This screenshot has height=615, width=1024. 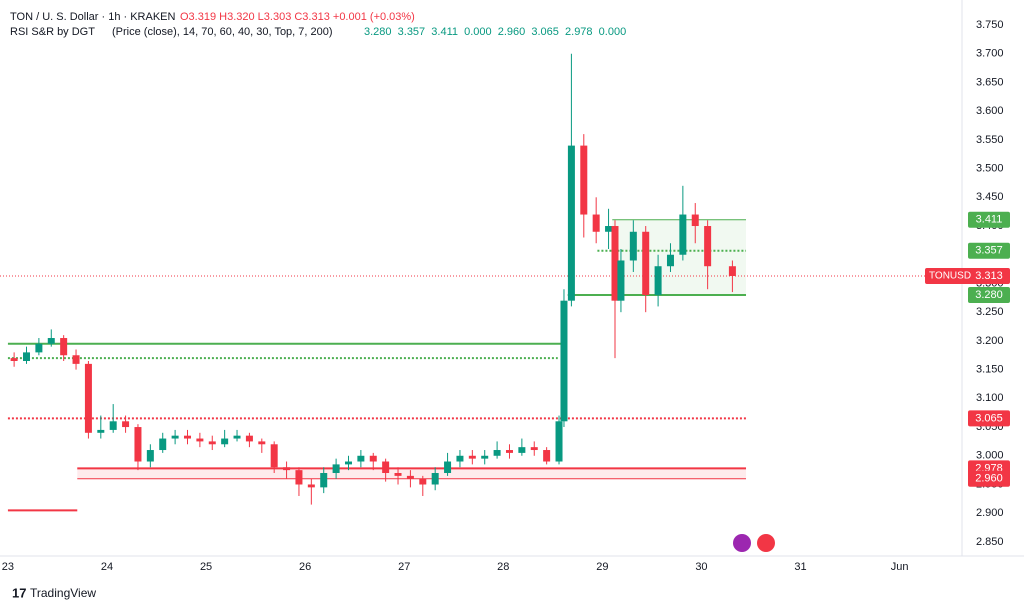 What do you see at coordinates (990, 542) in the screenshot?
I see `y-tick-label: 2.850` at bounding box center [990, 542].